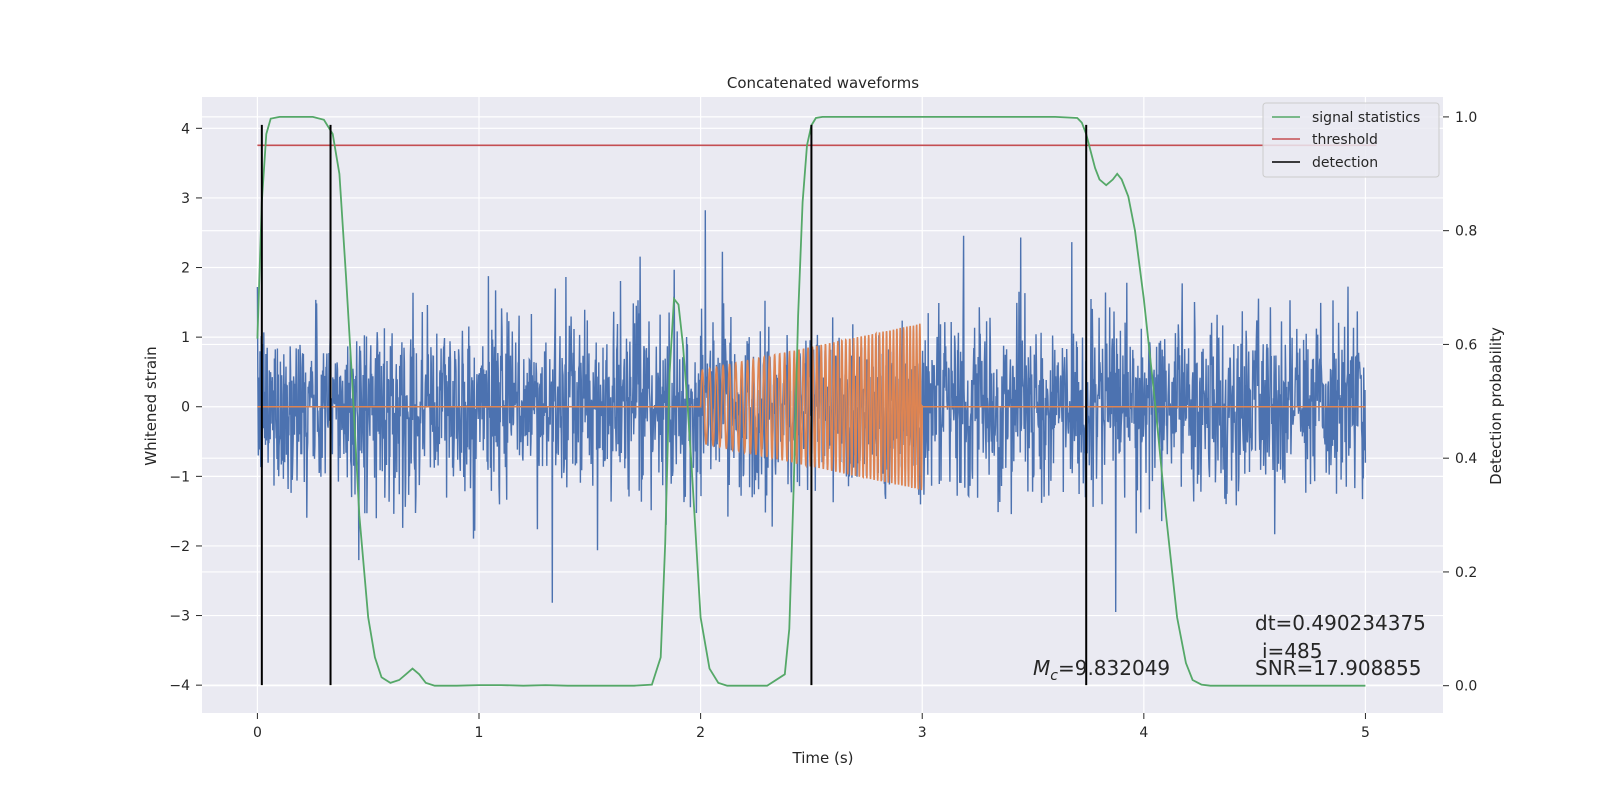 Image resolution: width=1600 pixels, height=800 pixels. Describe the element at coordinates (1143, 733) in the screenshot. I see `x-tick-label: 4` at that location.